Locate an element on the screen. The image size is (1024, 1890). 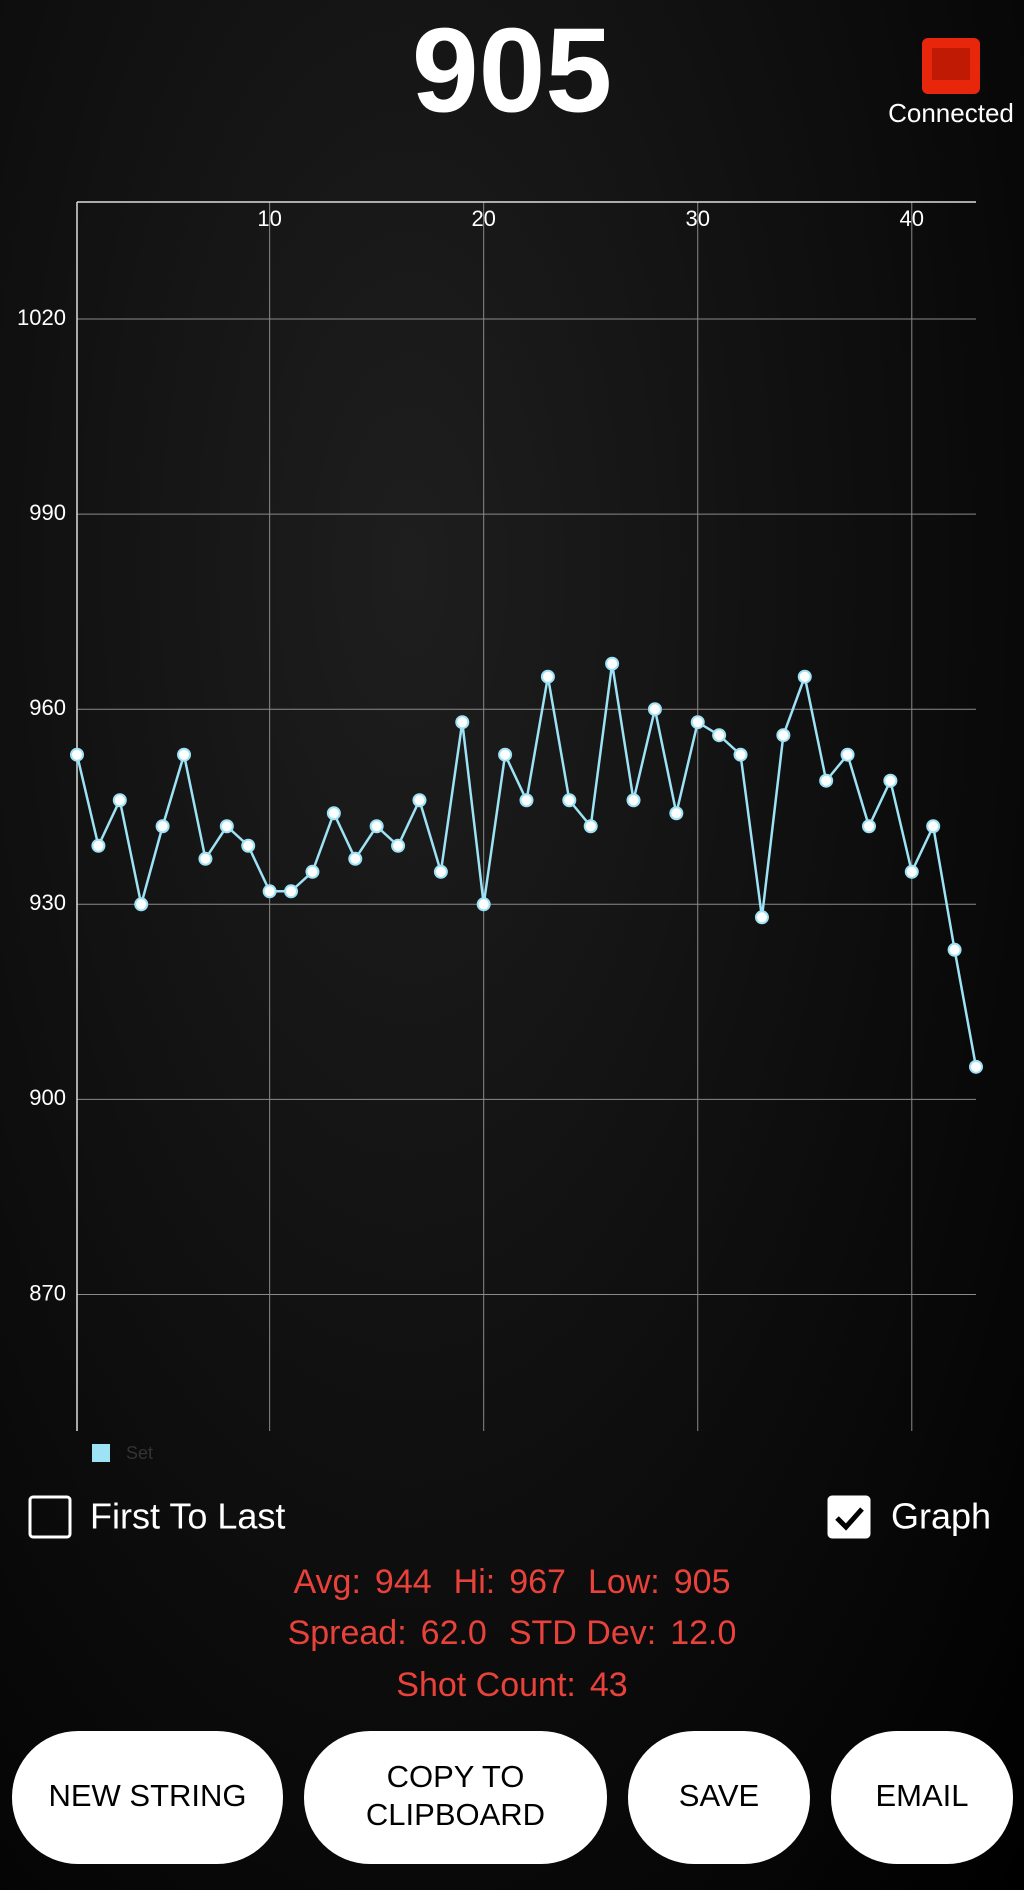
stats-line: Avg: 944 Hi: 967 Low: 905 is located at coordinates (511, 1582).